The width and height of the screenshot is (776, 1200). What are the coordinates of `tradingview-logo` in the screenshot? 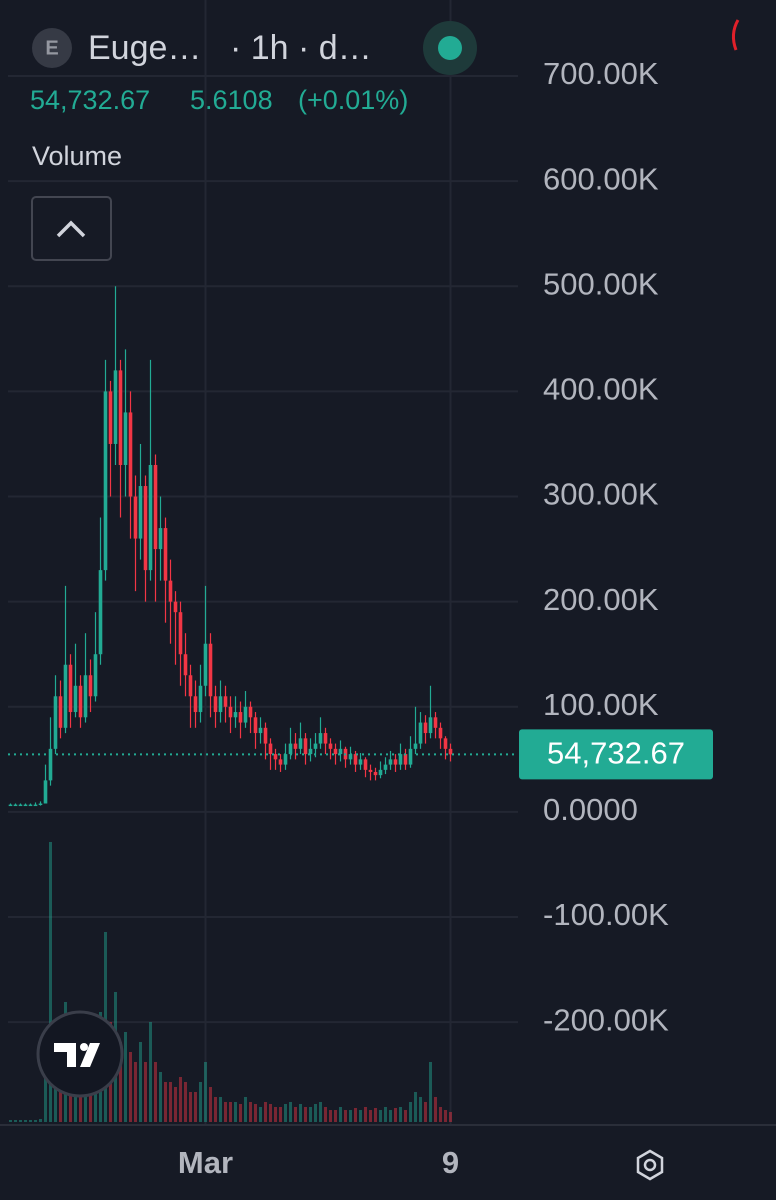 It's located at (80, 1054).